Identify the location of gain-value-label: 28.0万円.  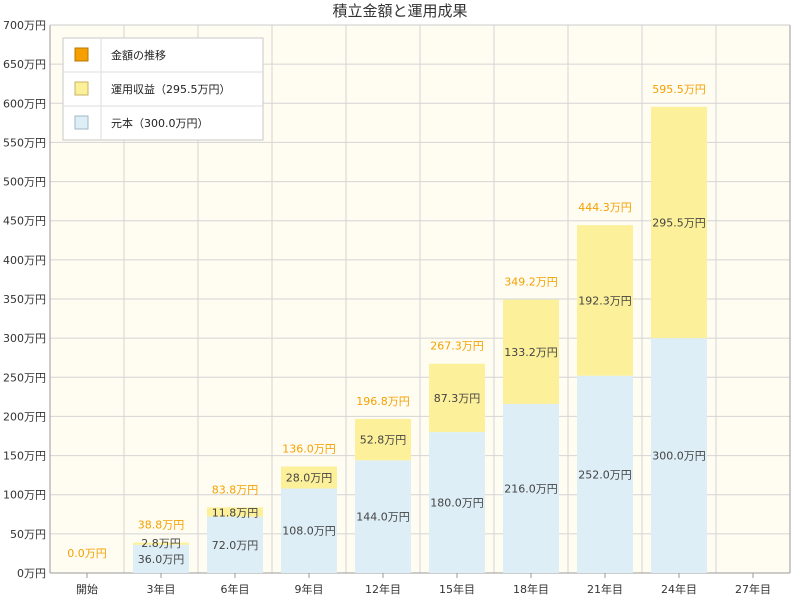
(309, 477).